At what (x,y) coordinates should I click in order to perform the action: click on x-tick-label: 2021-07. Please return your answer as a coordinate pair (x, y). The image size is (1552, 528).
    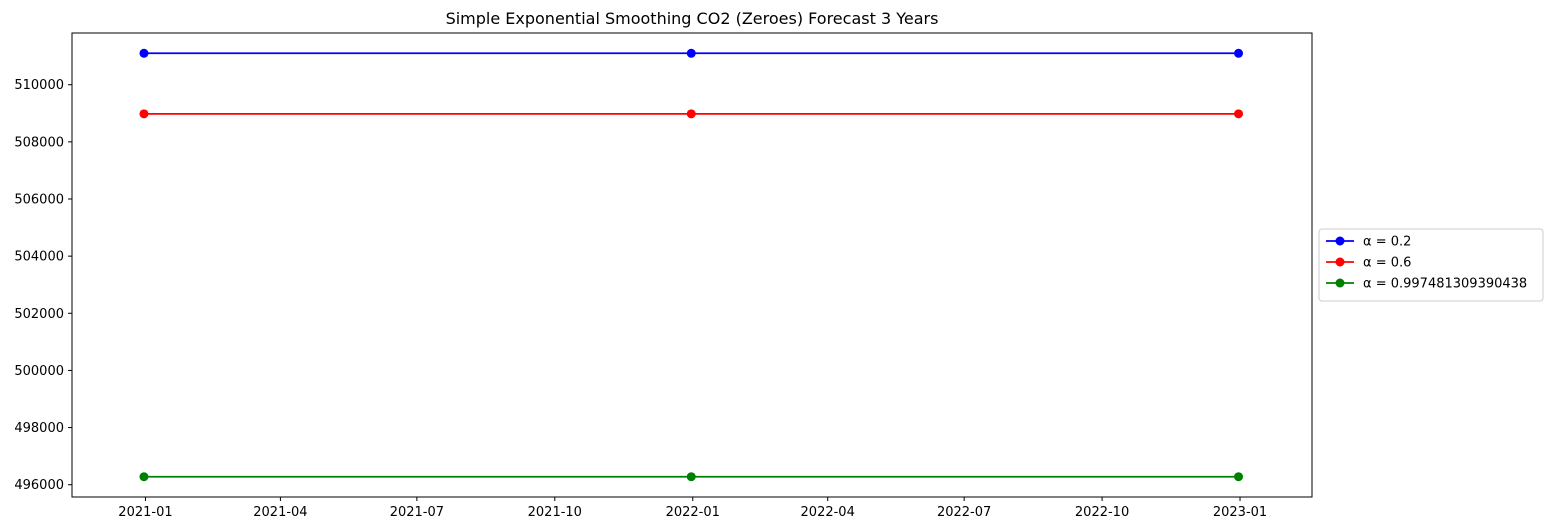
    Looking at the image, I should click on (417, 512).